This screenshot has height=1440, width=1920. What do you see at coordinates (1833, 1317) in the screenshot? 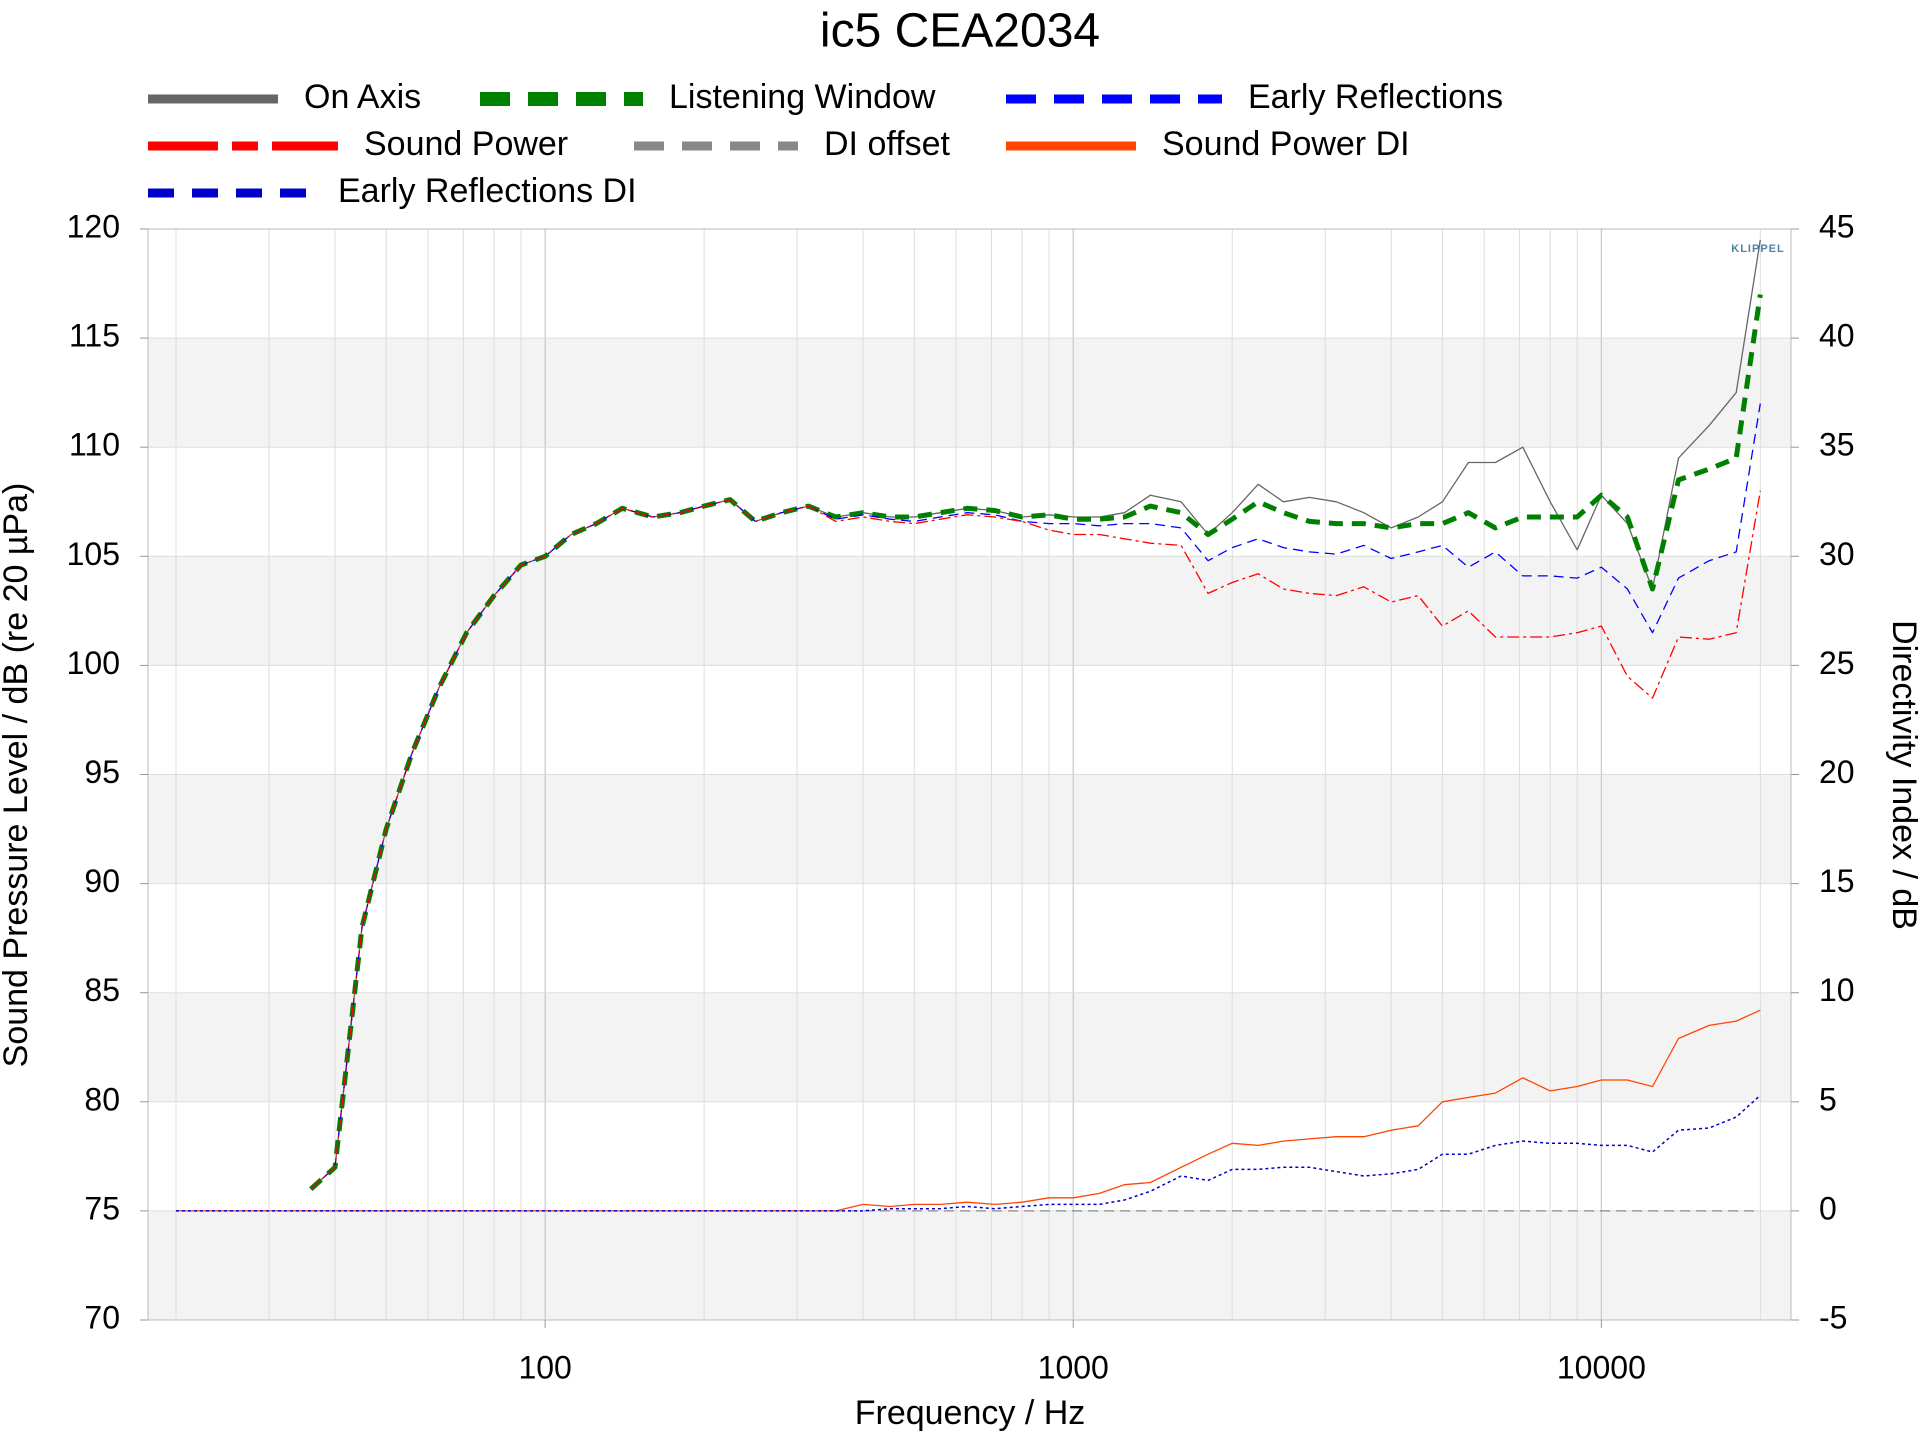
I see `y2-tick-label: -5` at bounding box center [1833, 1317].